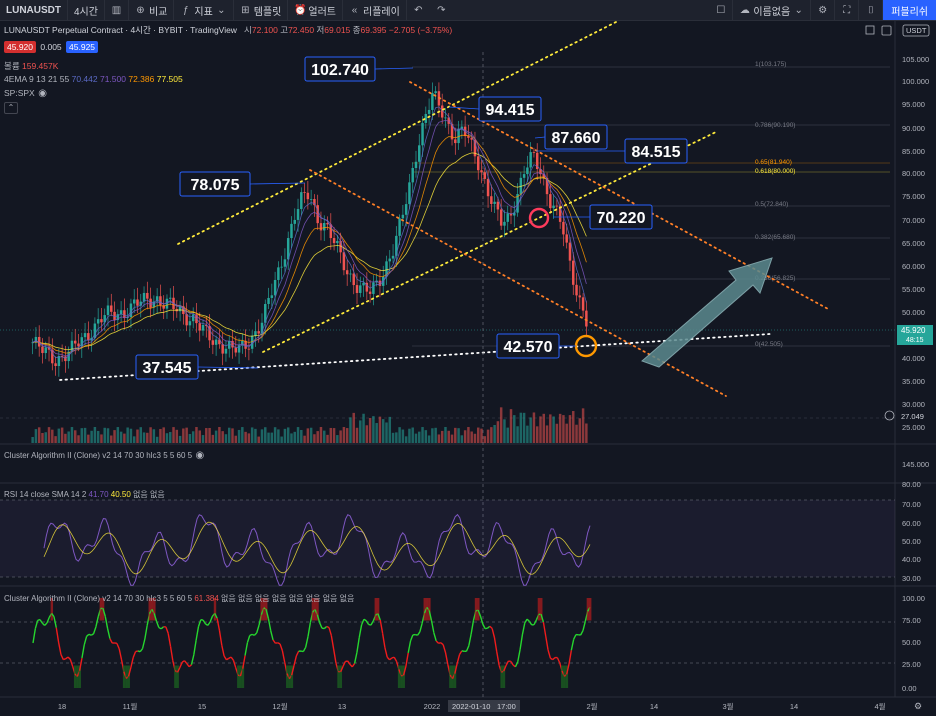 This screenshot has width=936, height=716. What do you see at coordinates (20, 47) in the screenshot?
I see `bid-pill: 45.920` at bounding box center [20, 47].